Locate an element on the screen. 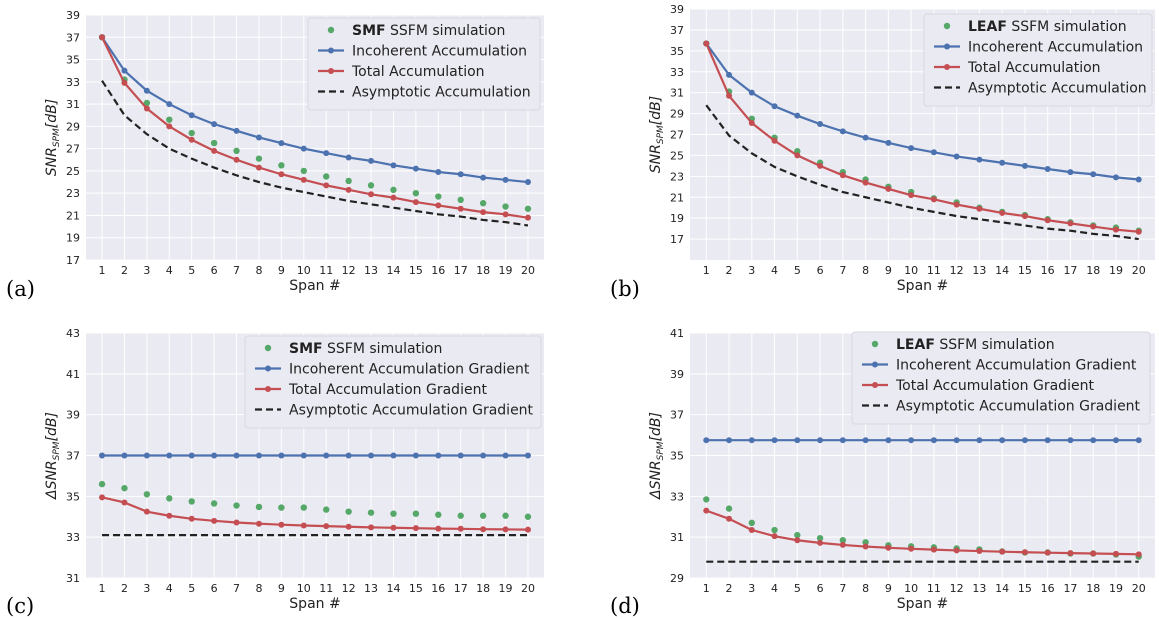  x-tick-label: 10 is located at coordinates (911, 270).